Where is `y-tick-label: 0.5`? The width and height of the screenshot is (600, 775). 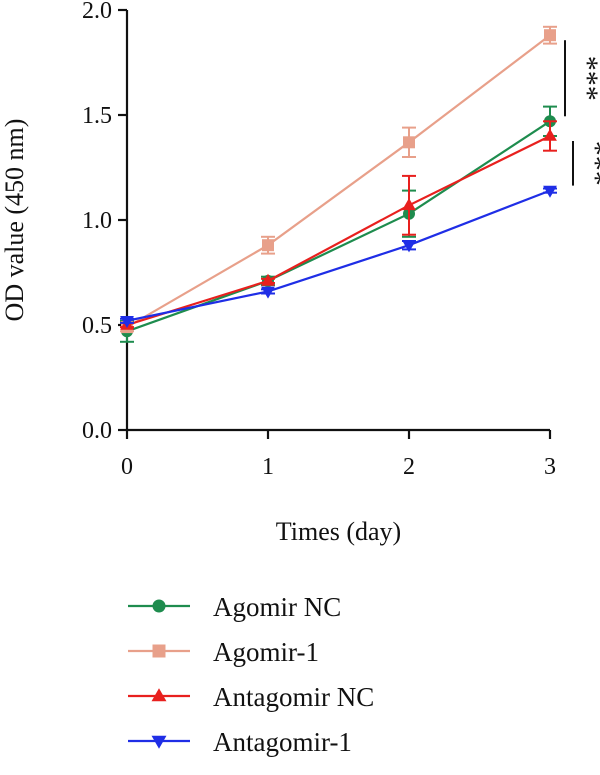 y-tick-label: 0.5 is located at coordinates (97, 326).